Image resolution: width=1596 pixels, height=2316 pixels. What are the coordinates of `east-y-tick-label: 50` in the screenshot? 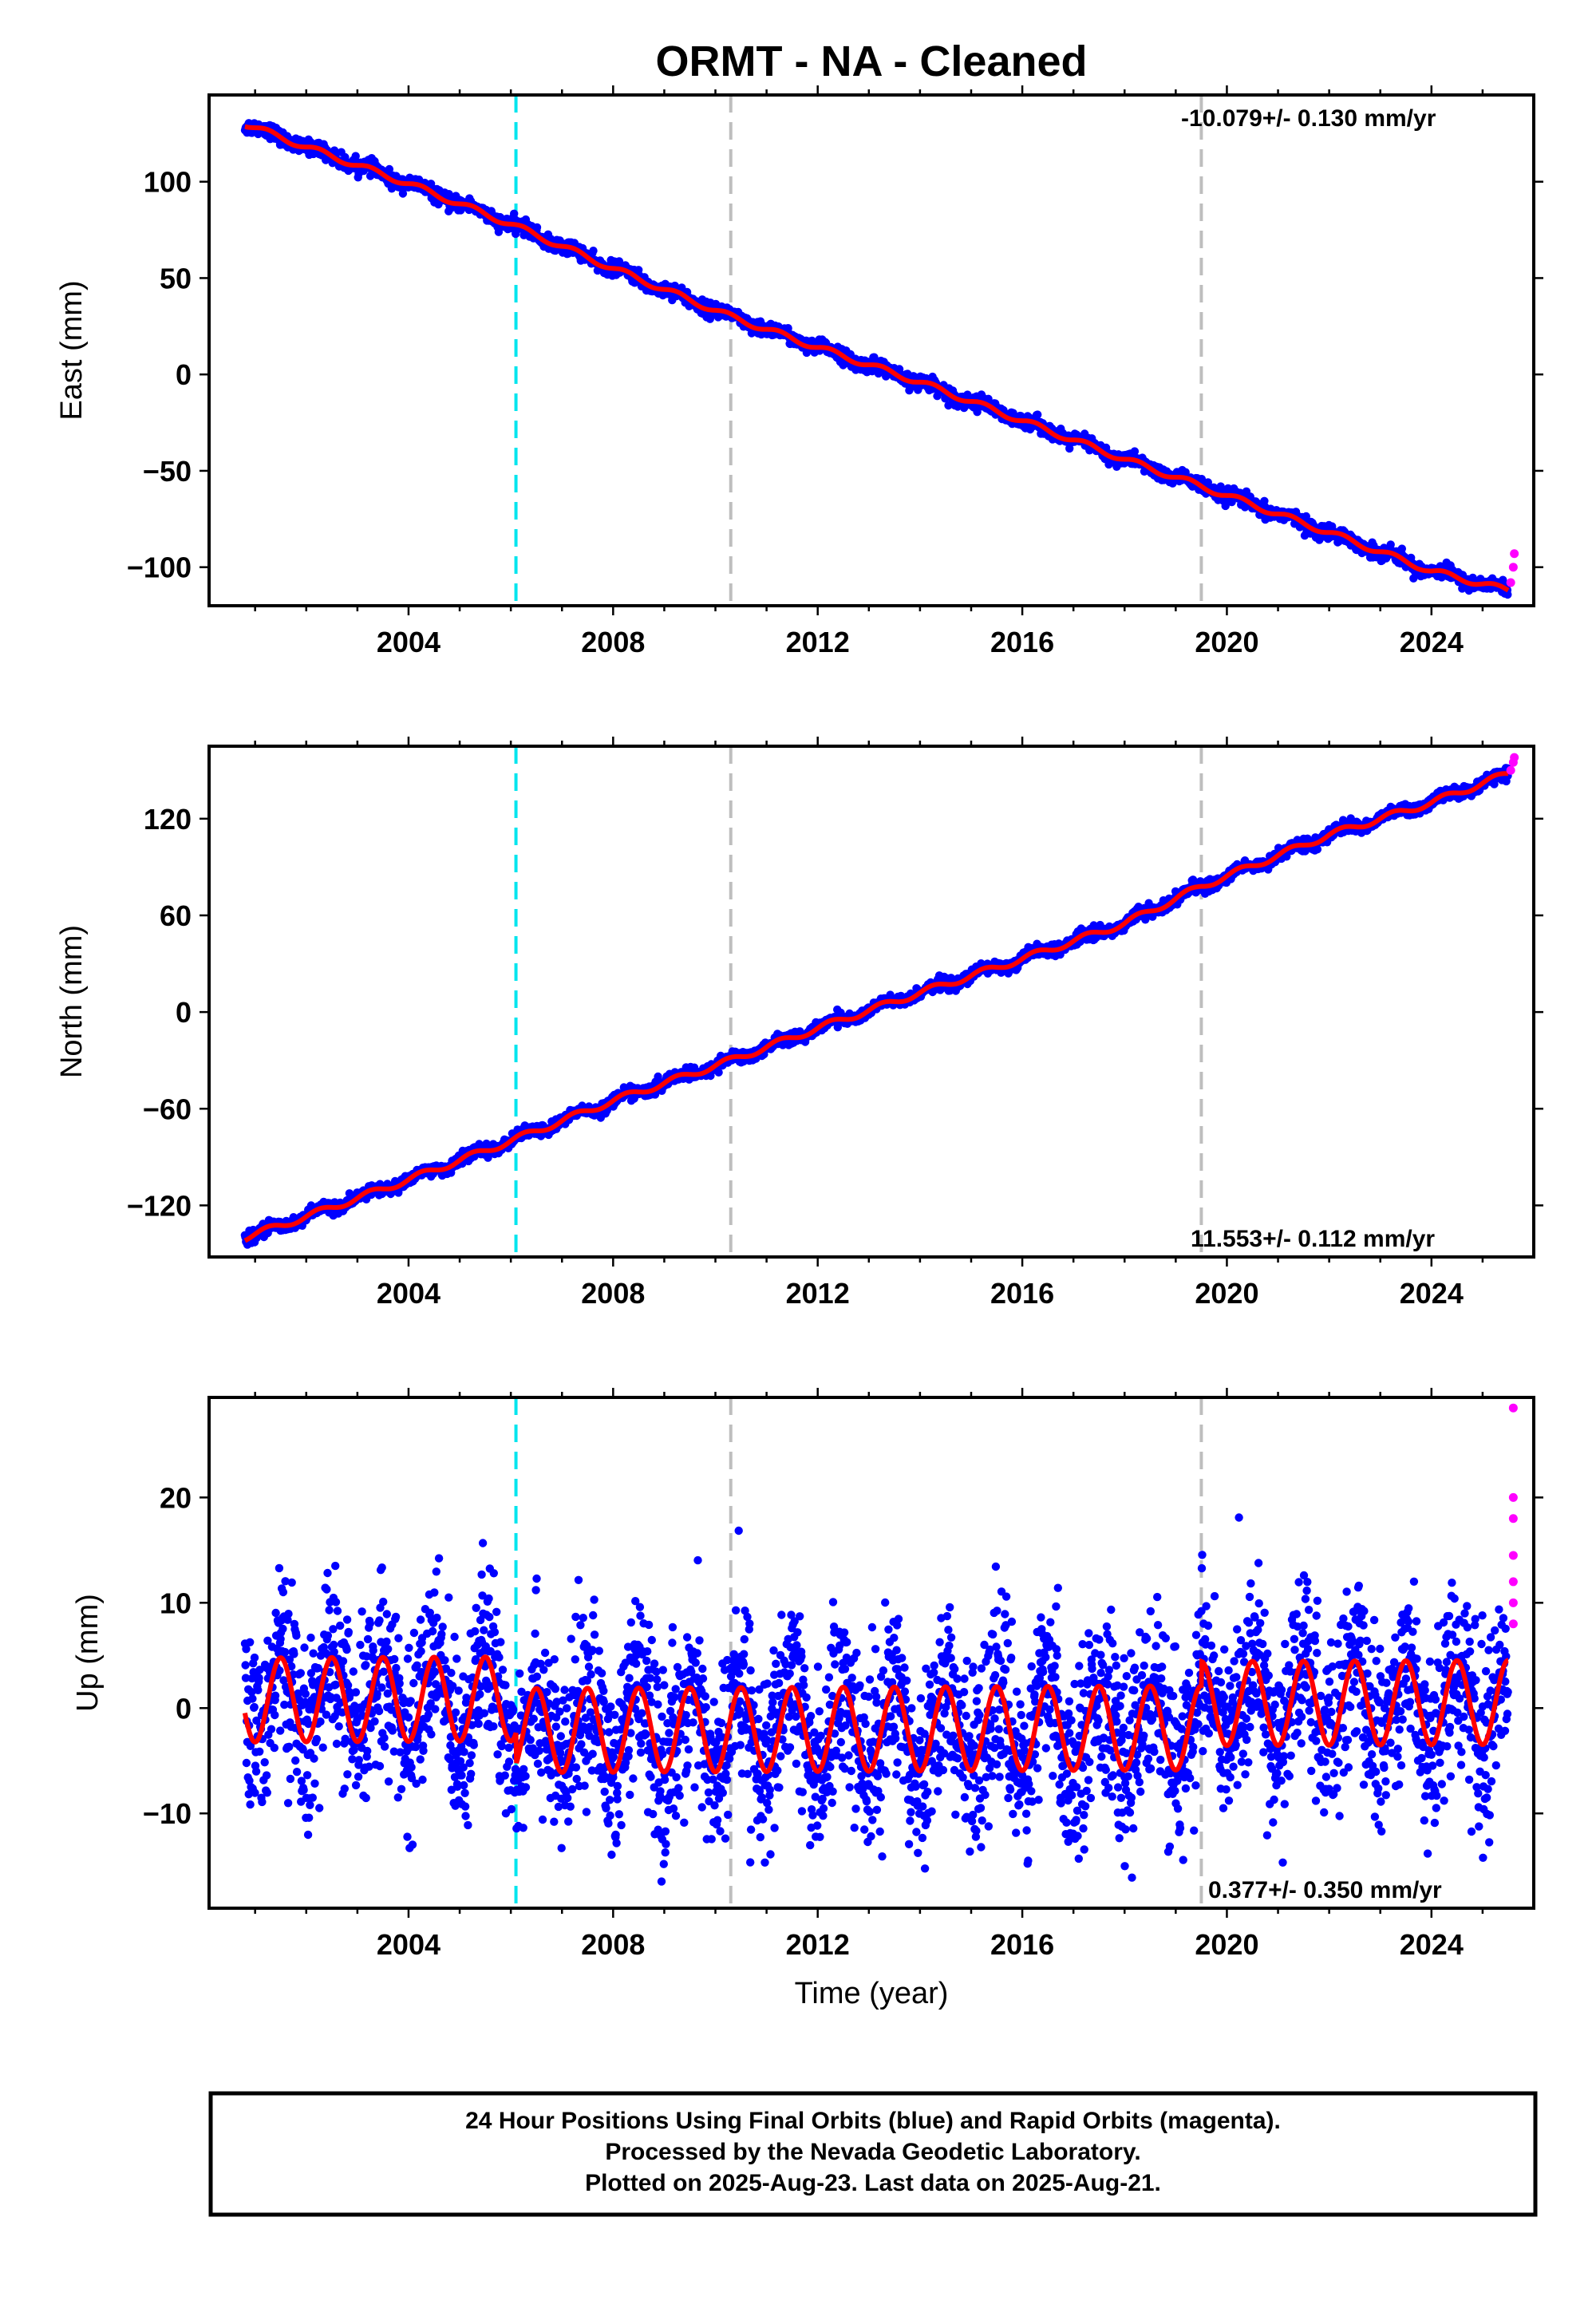 It's located at (176, 278).